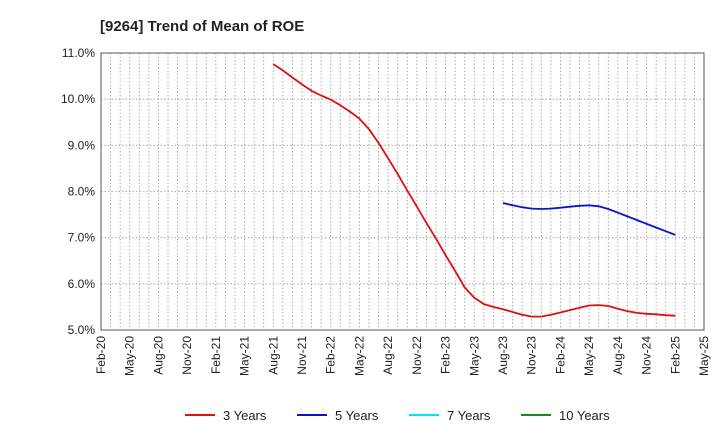  Describe the element at coordinates (618, 355) in the screenshot. I see `x-tick-label: Aug-24` at that location.